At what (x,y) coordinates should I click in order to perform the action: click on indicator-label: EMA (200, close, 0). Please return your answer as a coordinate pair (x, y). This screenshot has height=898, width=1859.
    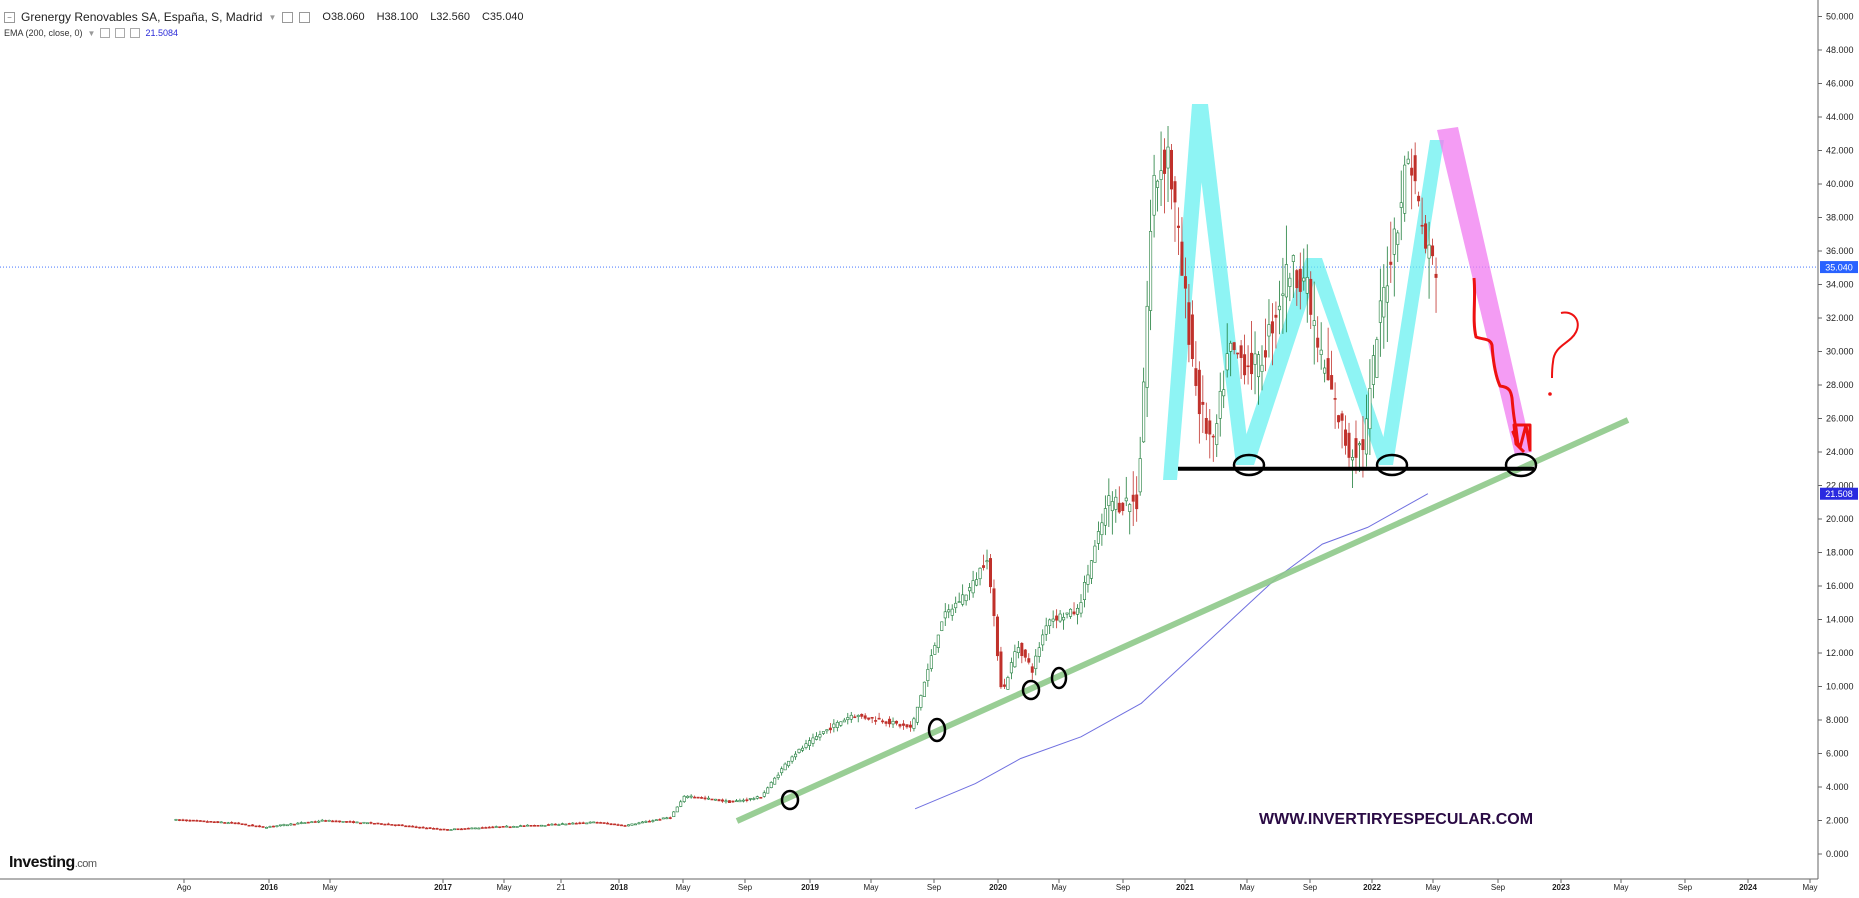
    Looking at the image, I should click on (43, 33).